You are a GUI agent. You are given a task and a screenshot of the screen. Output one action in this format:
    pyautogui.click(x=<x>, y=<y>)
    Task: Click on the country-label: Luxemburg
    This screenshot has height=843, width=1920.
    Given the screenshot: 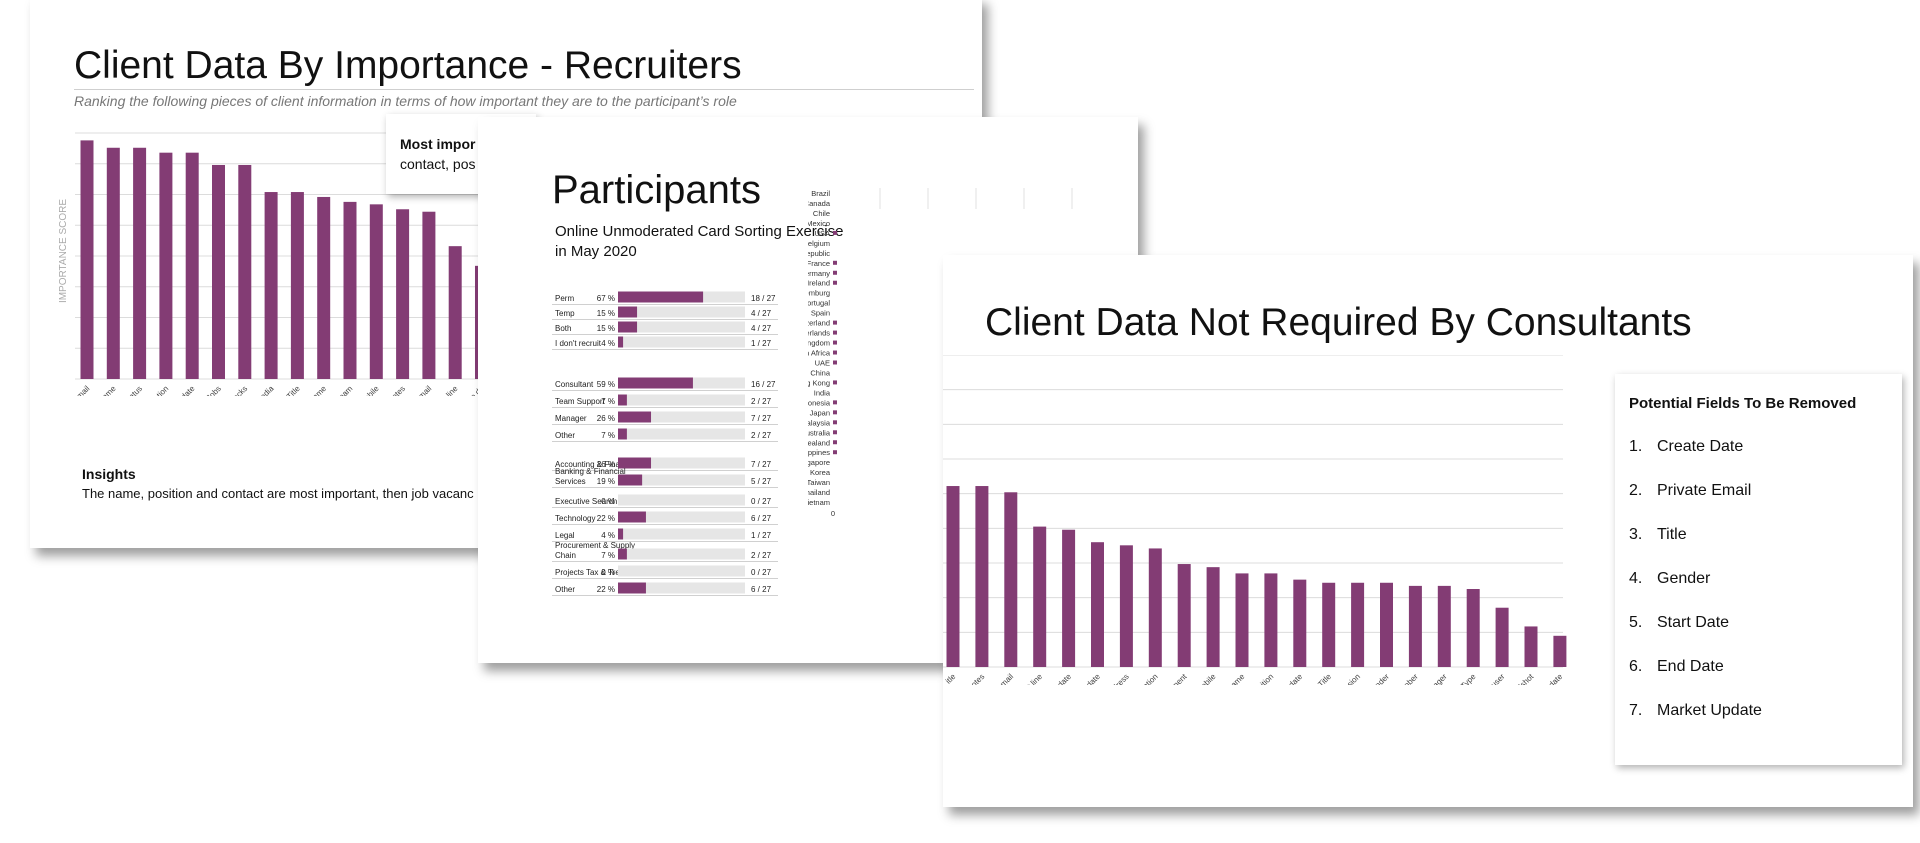 What is the action you would take?
    pyautogui.click(x=819, y=293)
    